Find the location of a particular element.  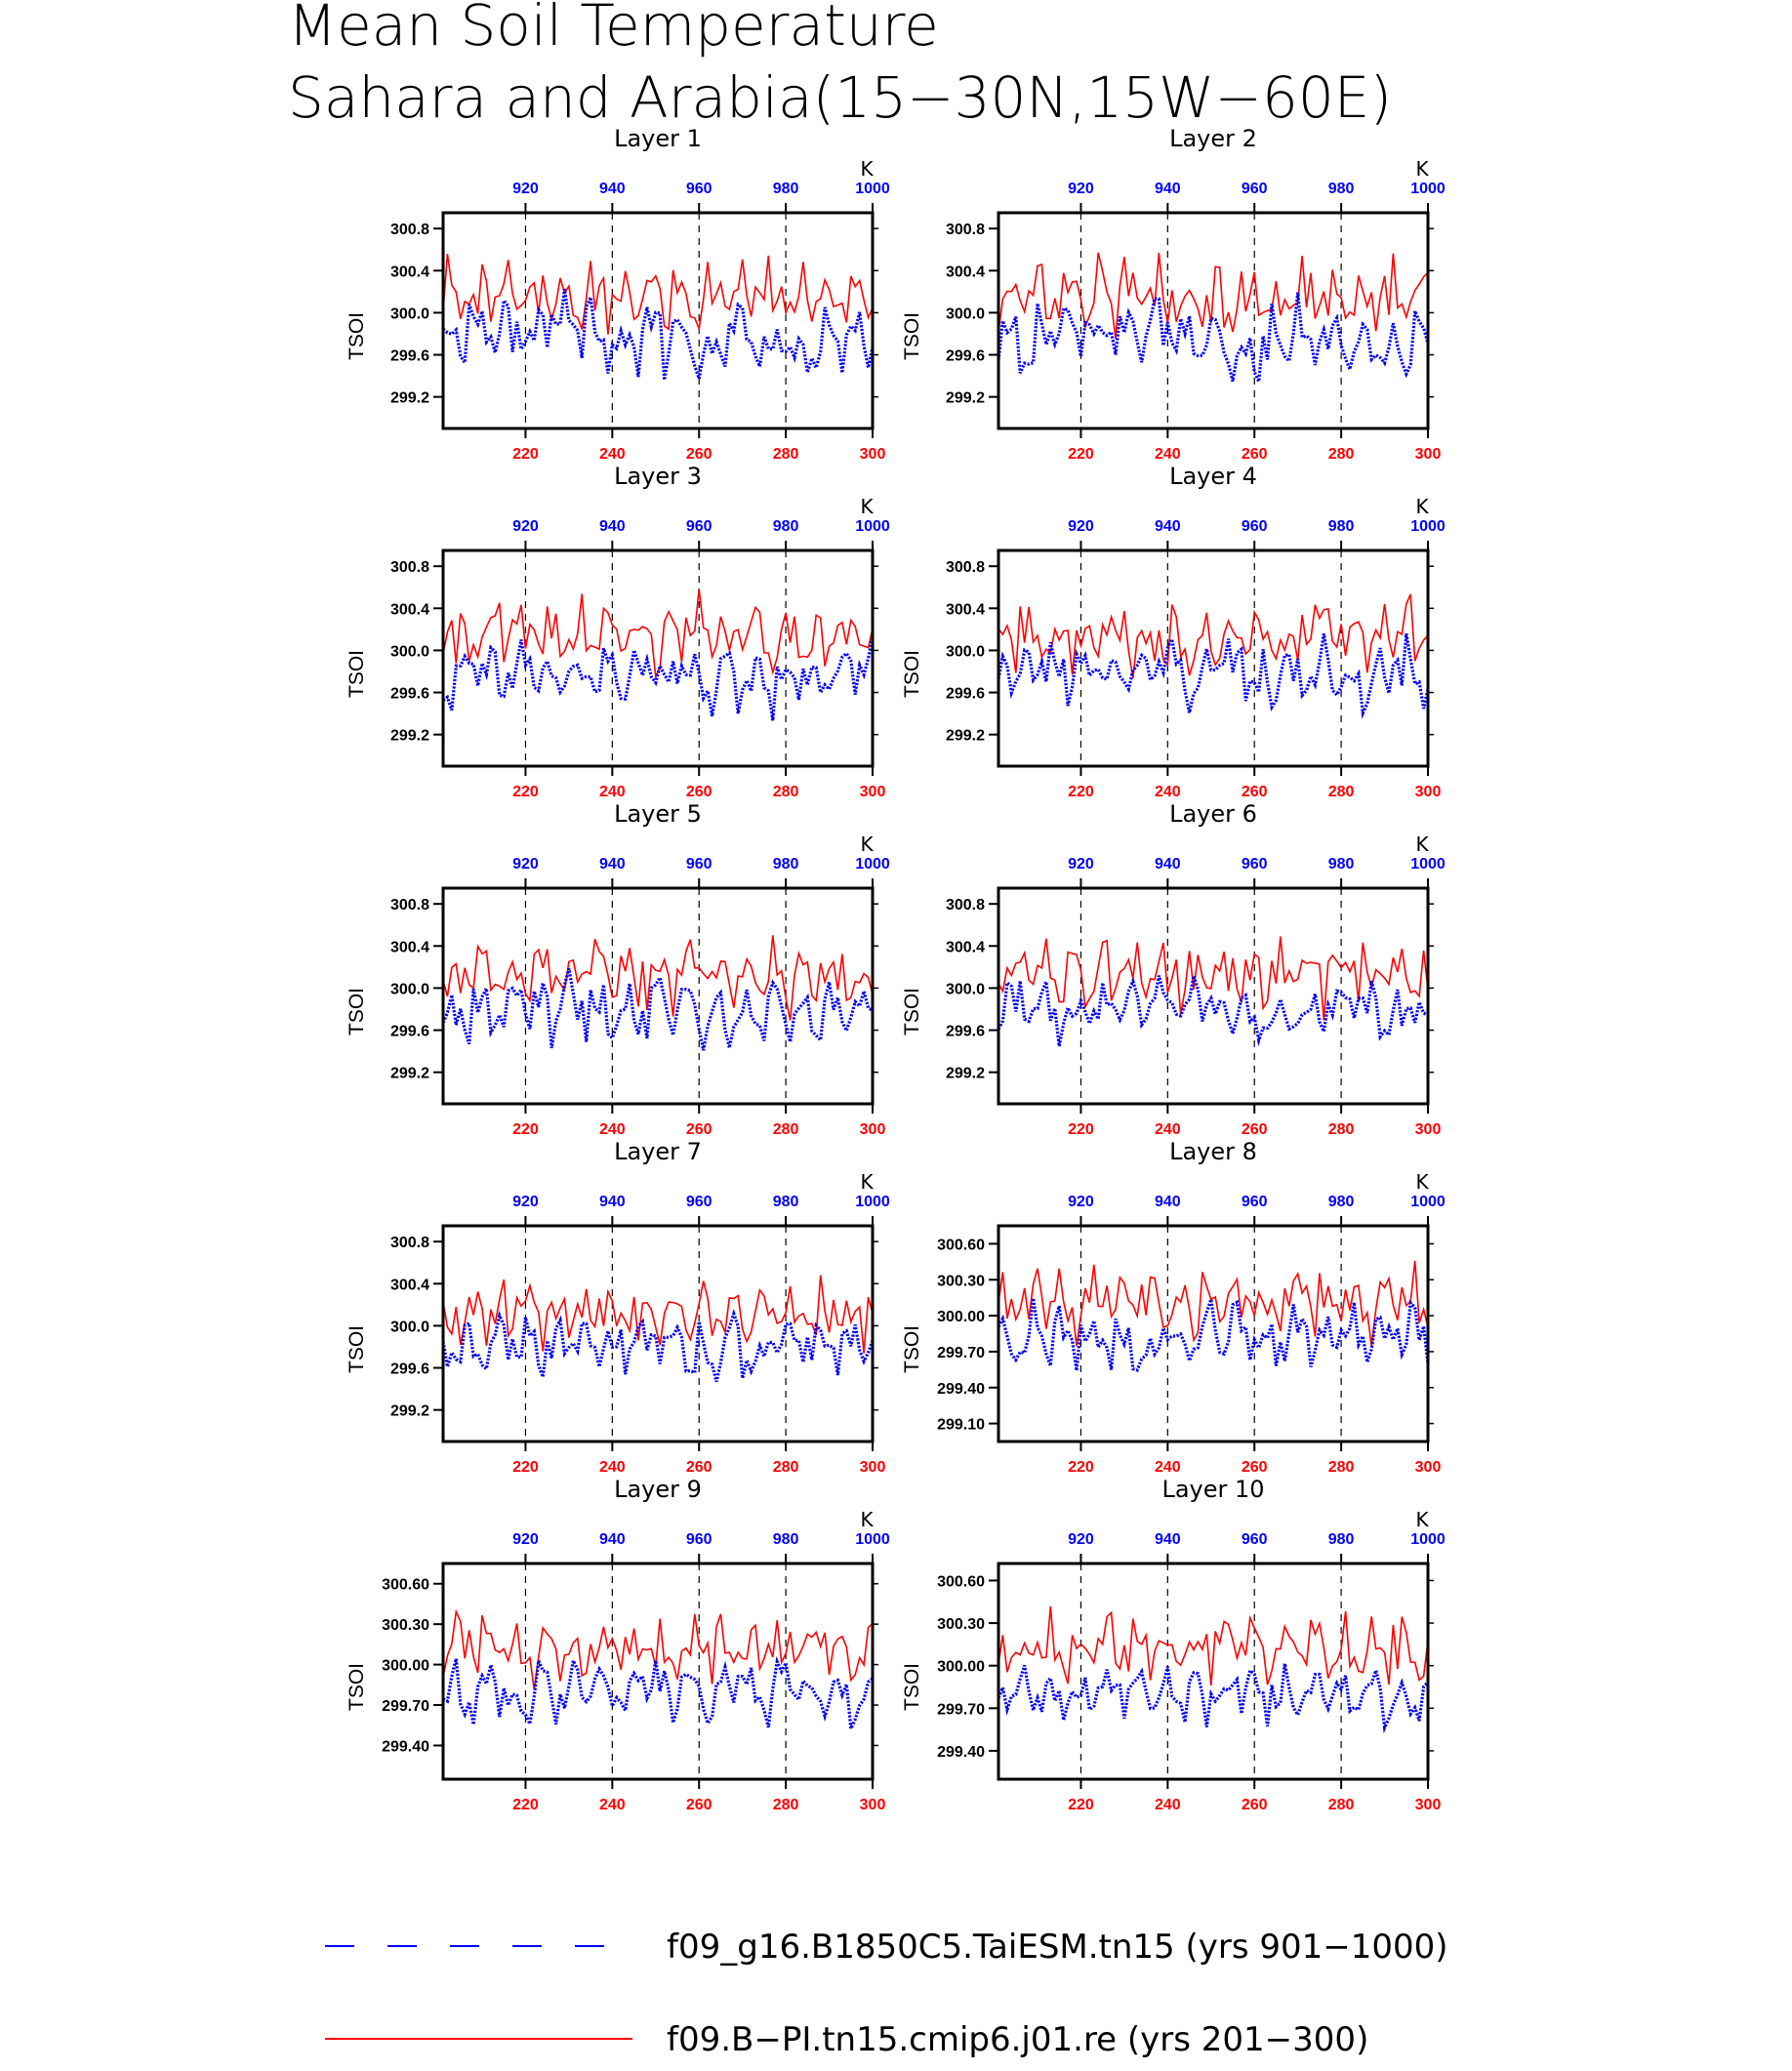

panel-title: Layer 9 is located at coordinates (658, 1490).